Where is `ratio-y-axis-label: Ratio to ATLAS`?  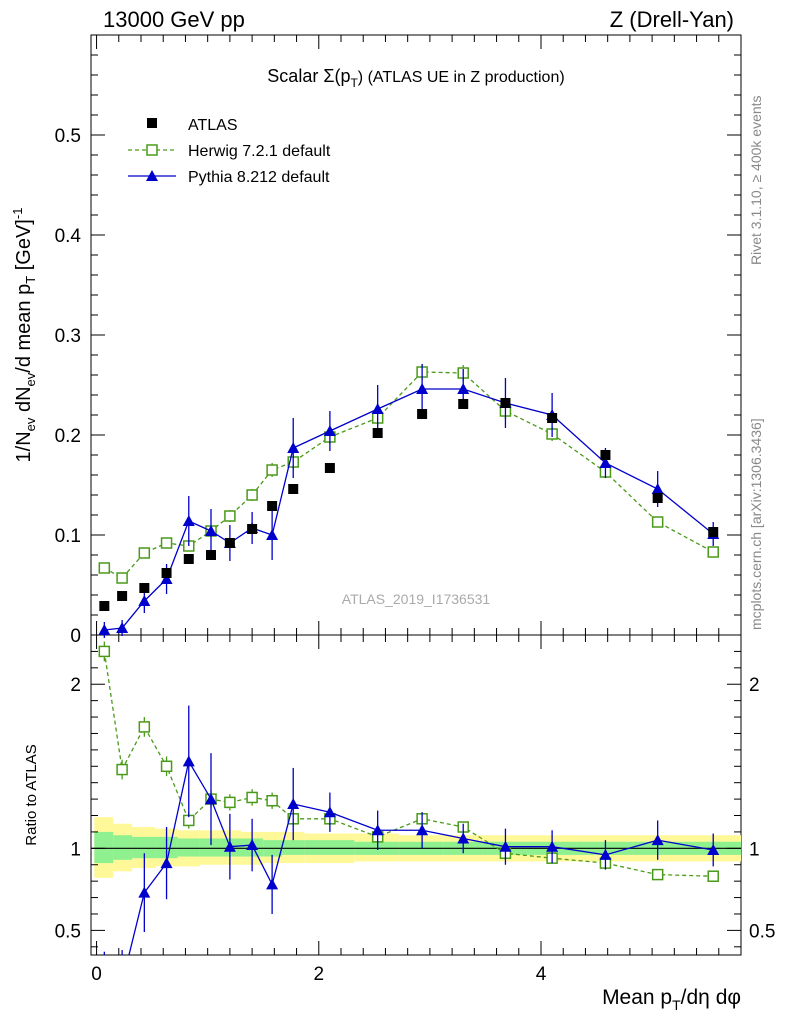 ratio-y-axis-label: Ratio to ATLAS is located at coordinates (31, 794).